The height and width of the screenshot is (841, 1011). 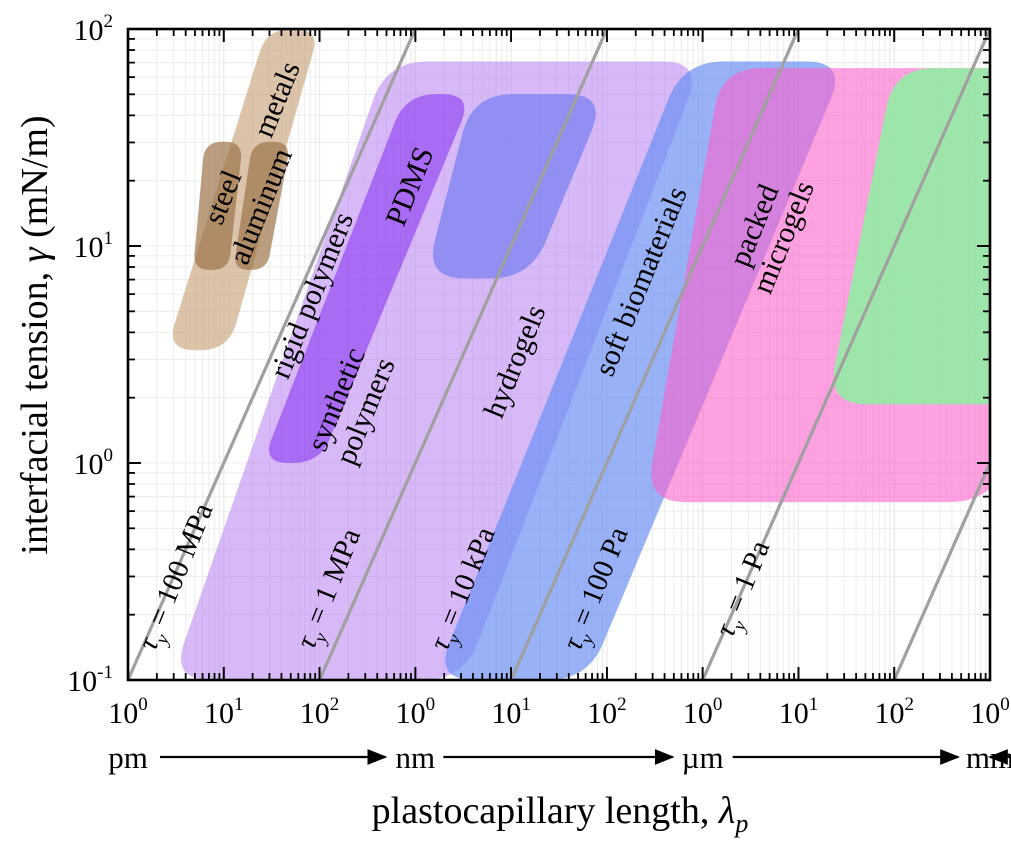 What do you see at coordinates (367, 278) in the screenshot?
I see `region-rigid-polymers` at bounding box center [367, 278].